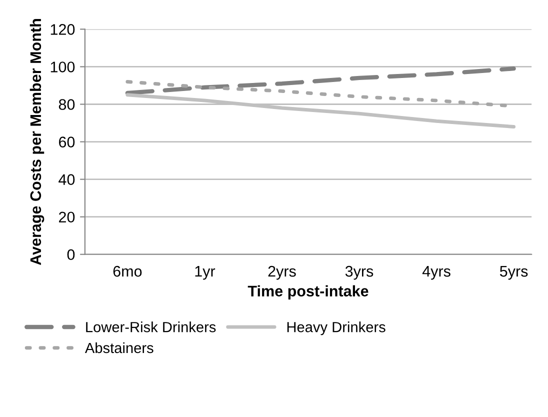  I want to click on y-axis-title: Average Costs per Member Month, so click(37, 142).